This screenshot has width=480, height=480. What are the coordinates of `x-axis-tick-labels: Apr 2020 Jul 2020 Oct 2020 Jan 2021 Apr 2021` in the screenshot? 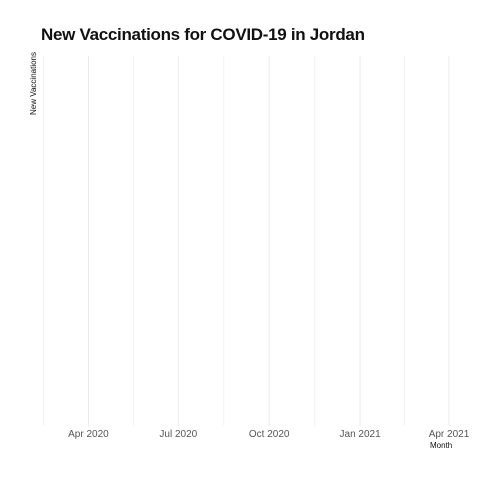 It's located at (269, 434).